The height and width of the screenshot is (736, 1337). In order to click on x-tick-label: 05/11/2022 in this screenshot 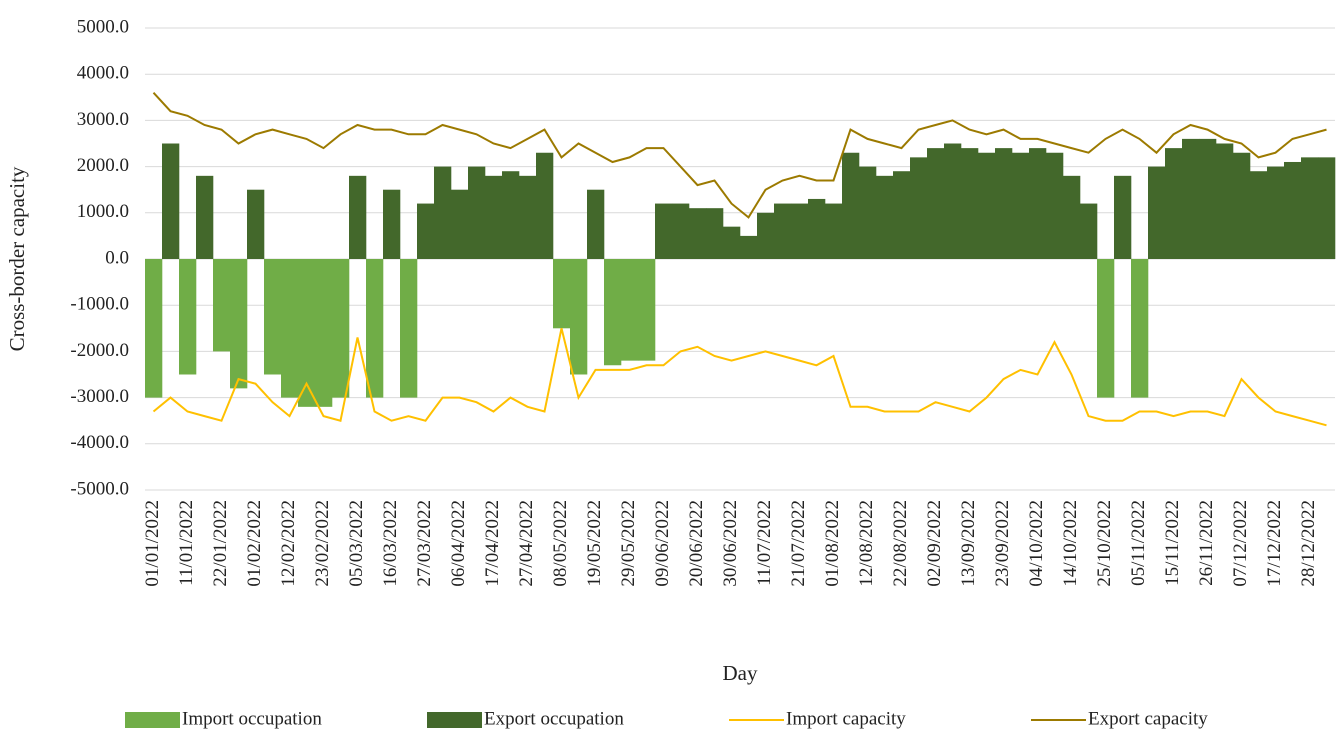, I will do `click(1138, 543)`.